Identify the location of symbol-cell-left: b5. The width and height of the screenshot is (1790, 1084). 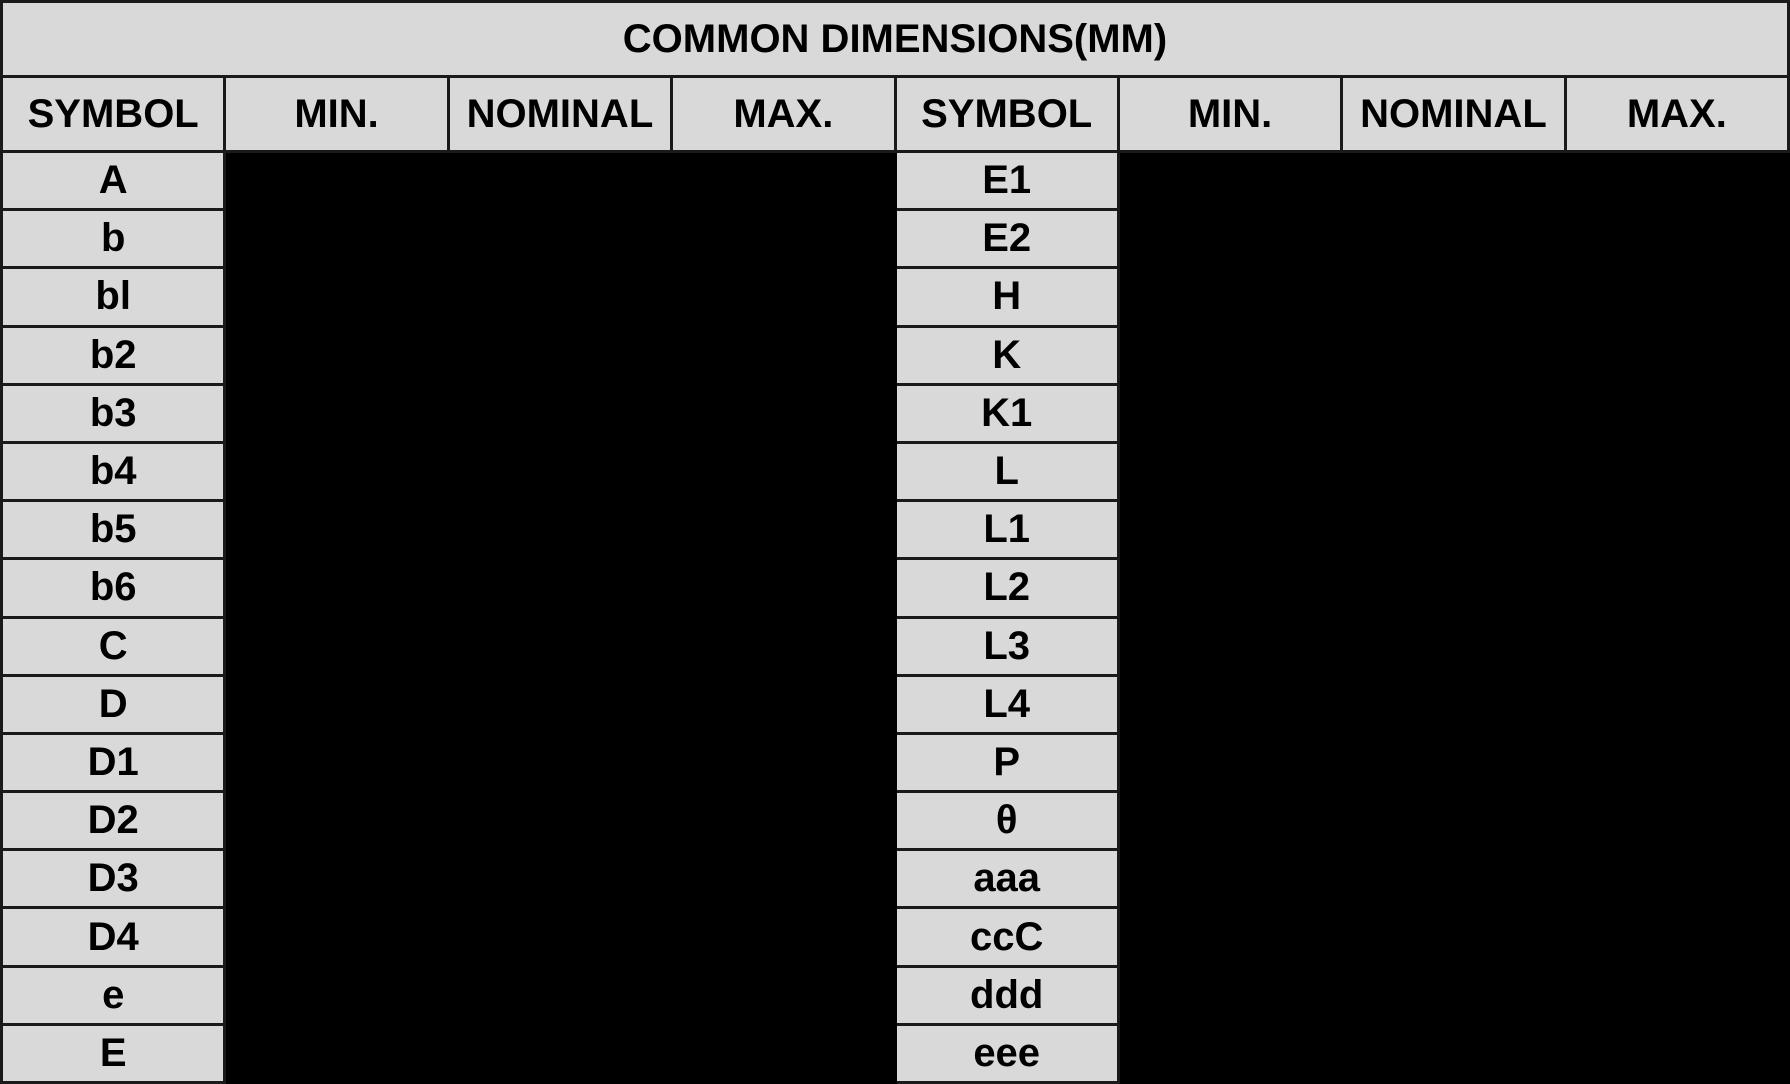
(113, 530).